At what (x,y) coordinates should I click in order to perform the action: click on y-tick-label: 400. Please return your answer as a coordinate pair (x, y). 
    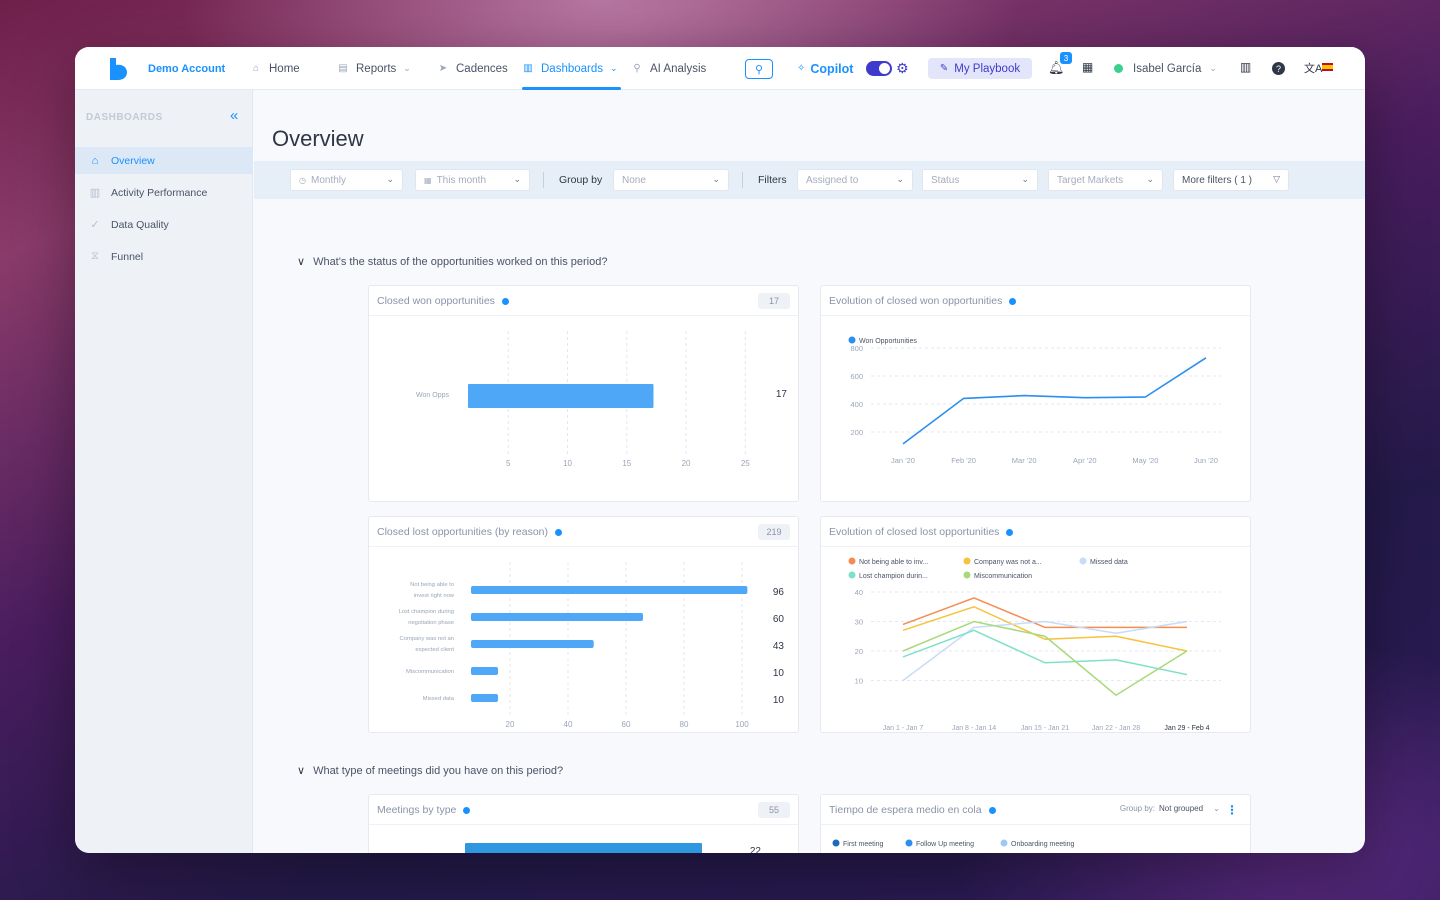
    Looking at the image, I should click on (856, 404).